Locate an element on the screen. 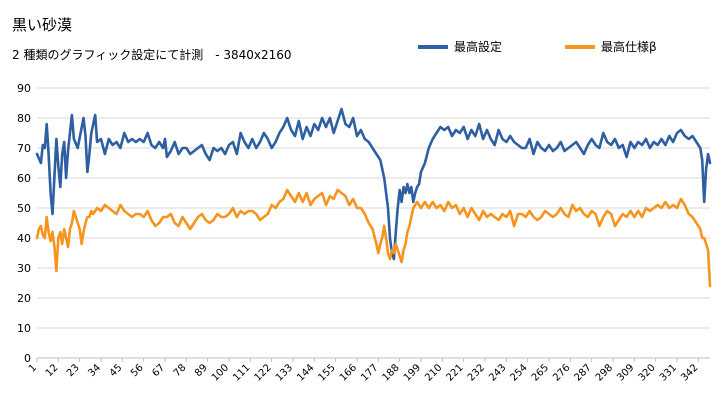 Image resolution: width=725 pixels, height=405 pixels. legend-item-series-1: 最高設定 is located at coordinates (460, 46).